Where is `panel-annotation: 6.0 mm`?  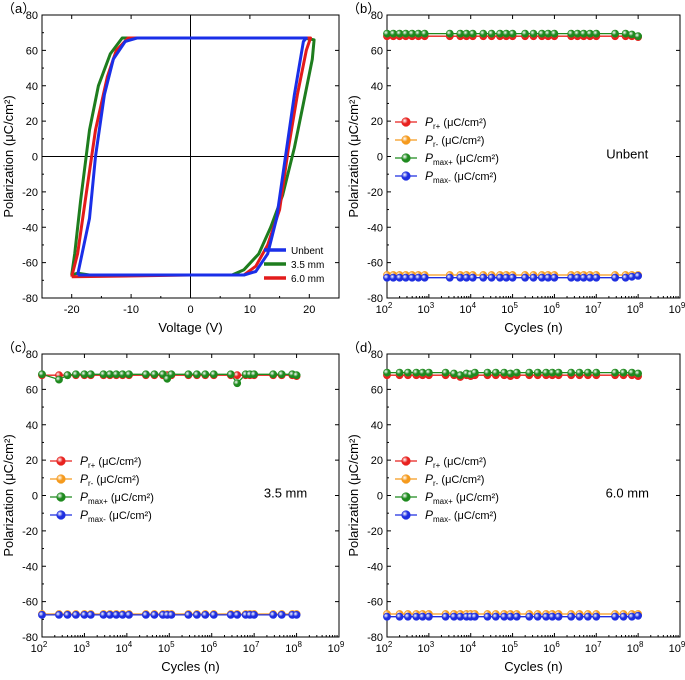
panel-annotation: 6.0 mm is located at coordinates (627, 493).